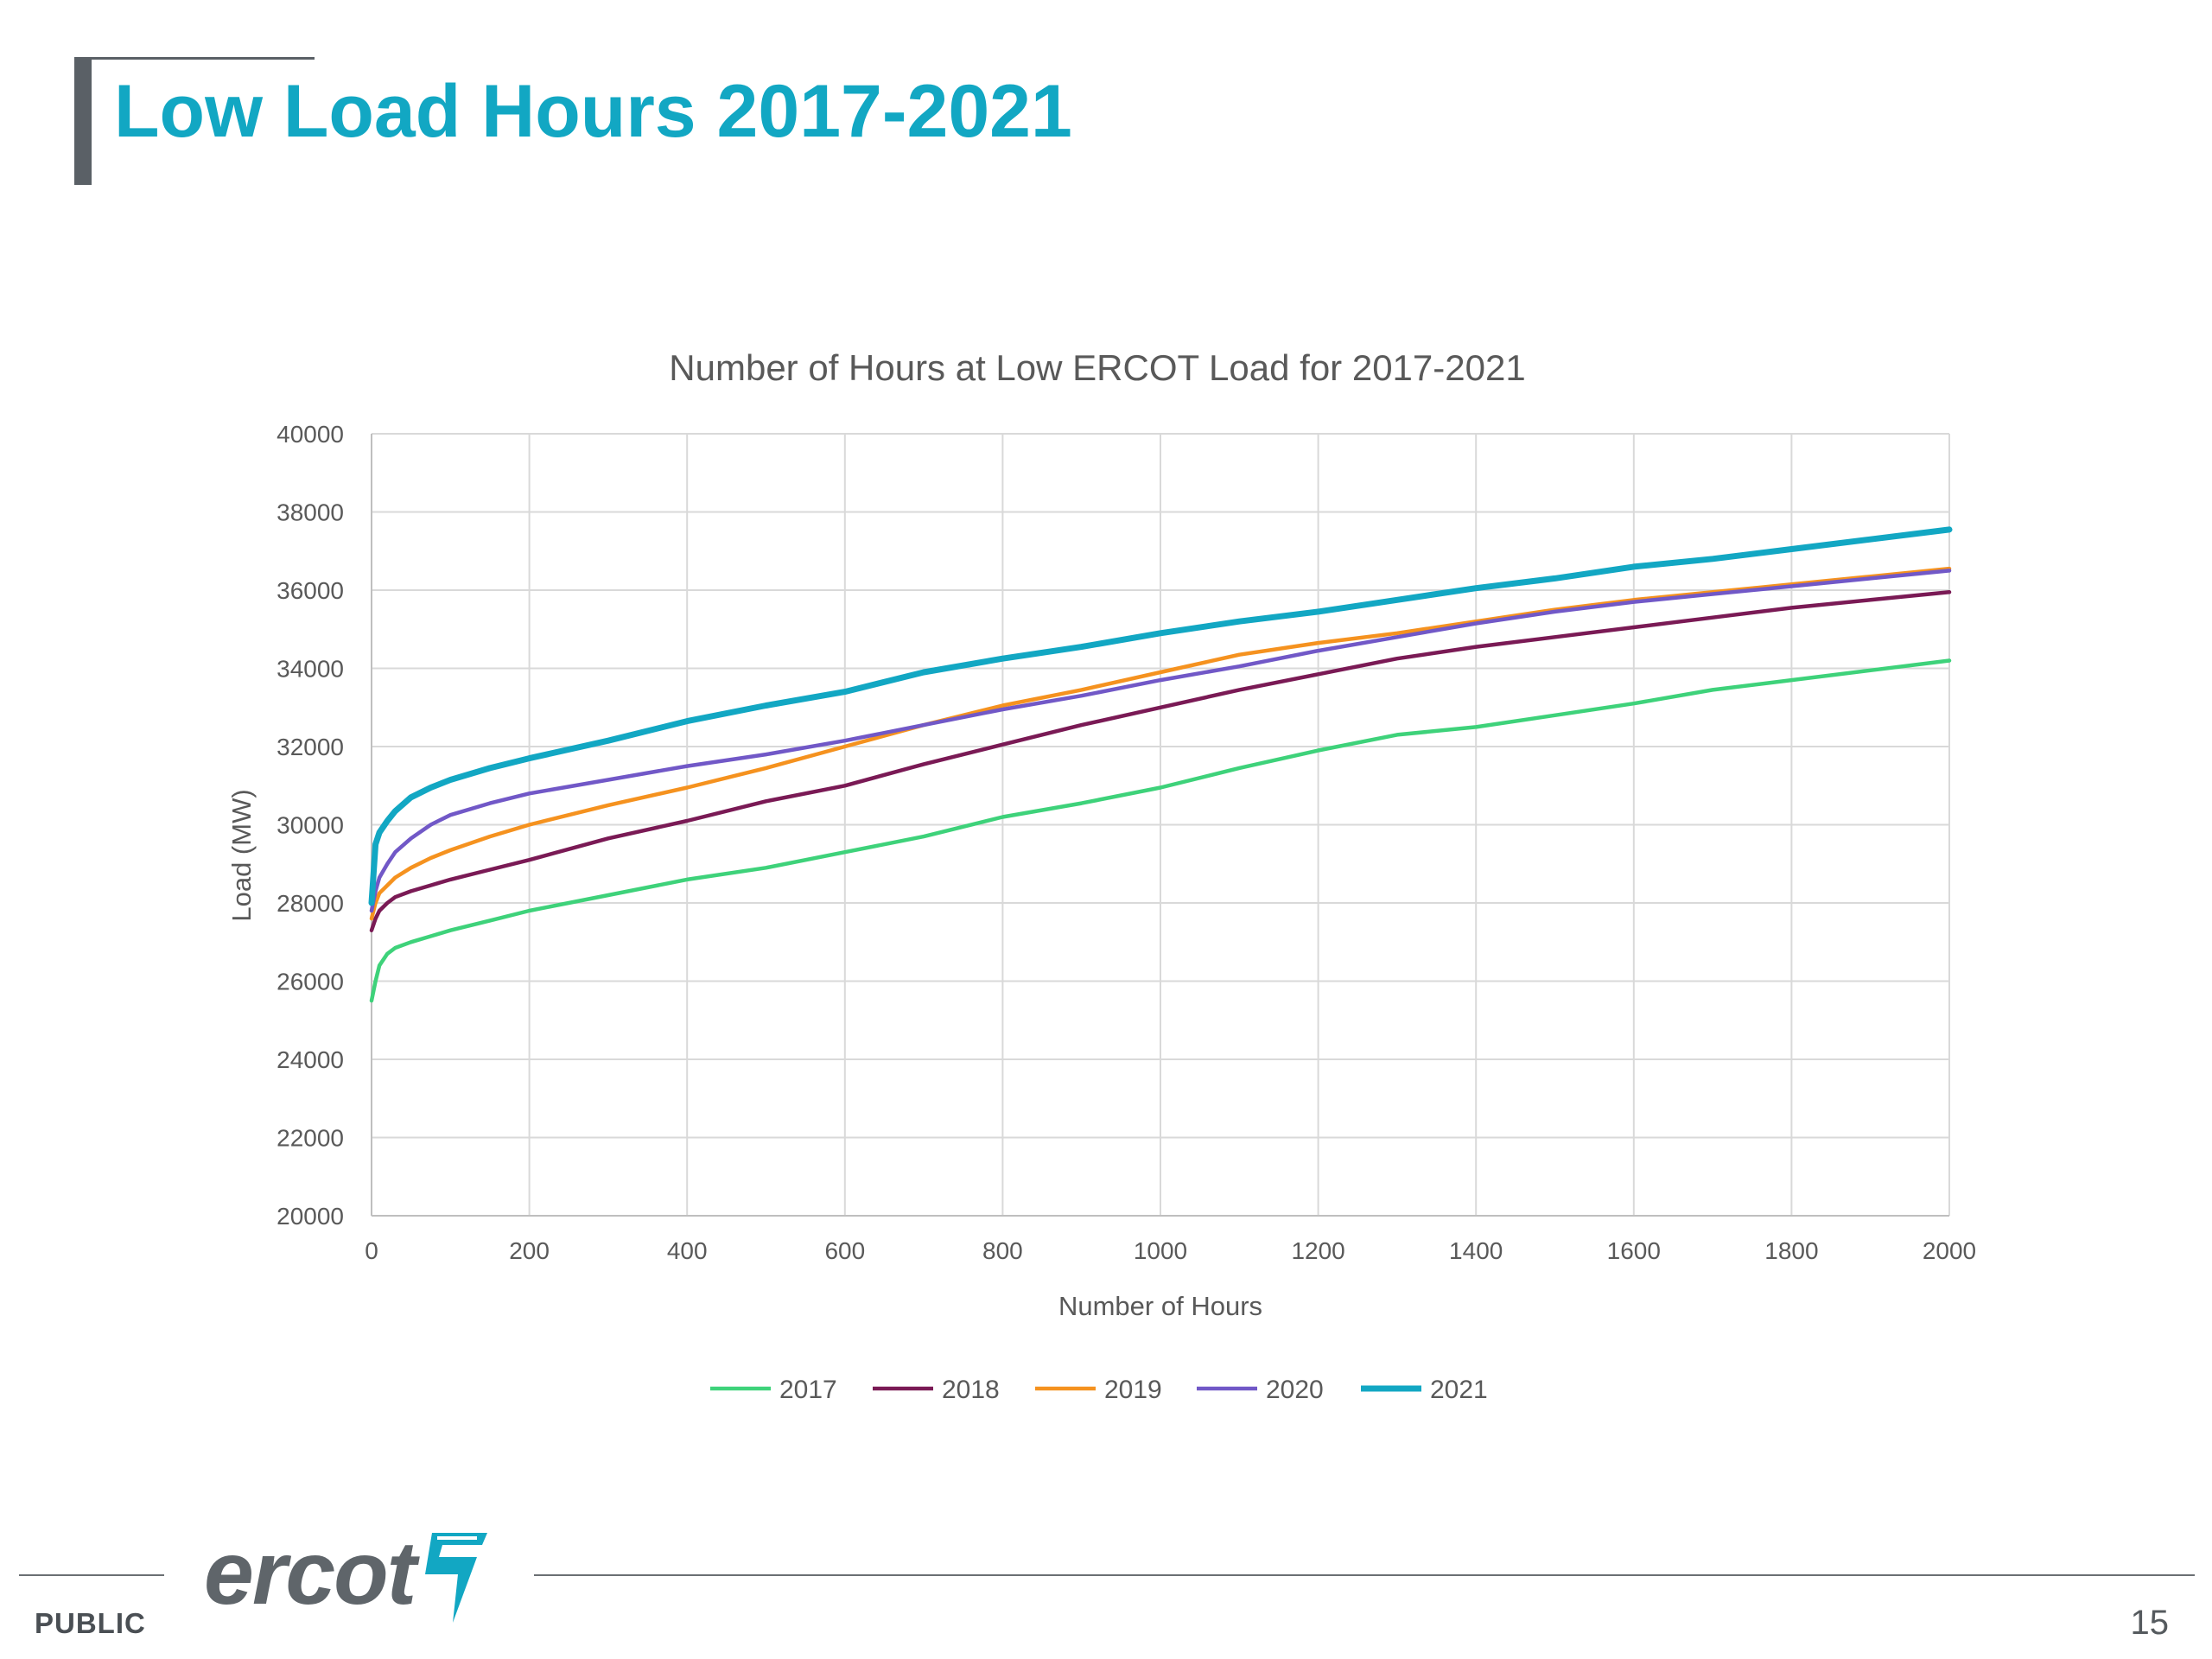 This screenshot has width=2212, height=1659. Describe the element at coordinates (1160, 1250) in the screenshot. I see `x-tick-label: 1000` at that location.